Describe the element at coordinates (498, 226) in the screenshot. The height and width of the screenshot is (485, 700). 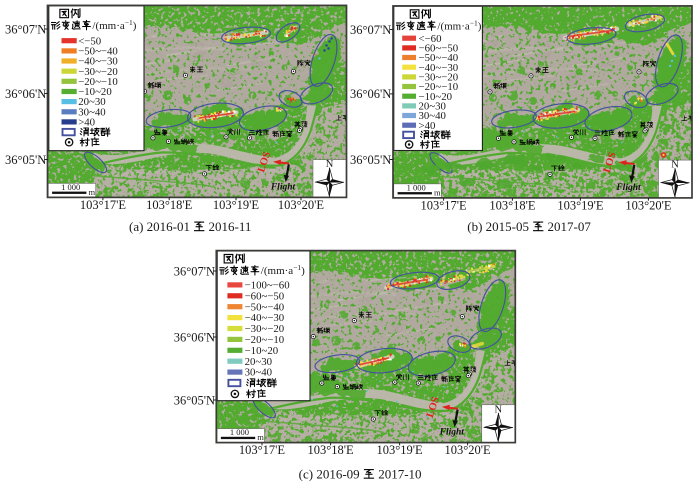
I see `svg-text: (b) 2015-05` at that location.